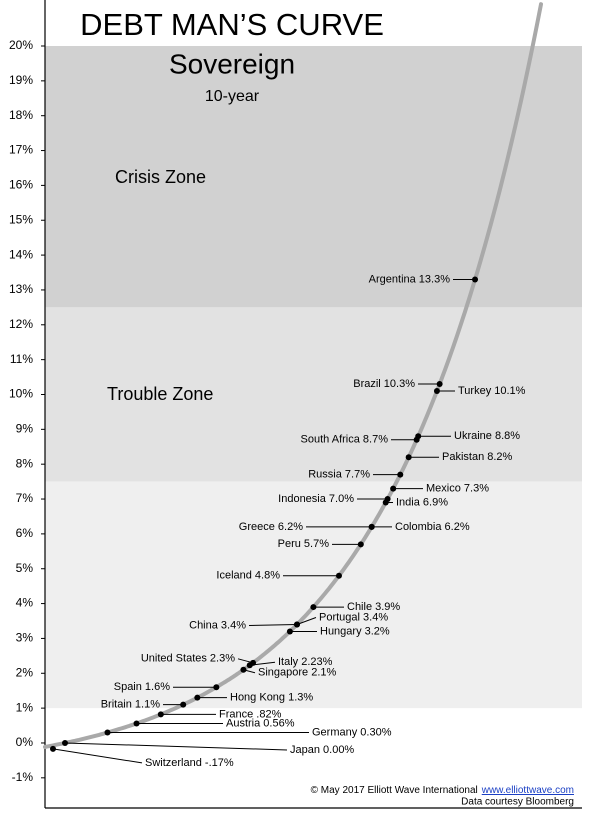 The height and width of the screenshot is (815, 589). What do you see at coordinates (297, 673) in the screenshot?
I see `point-label: Singapore 2.1%` at bounding box center [297, 673].